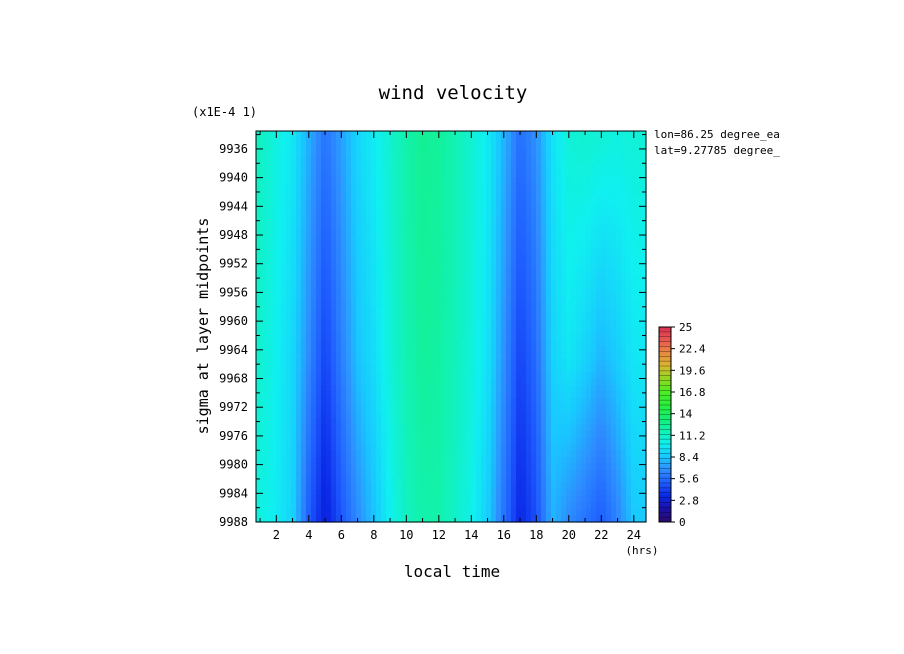 The image size is (904, 654). I want to click on chart-title: wind velocity, so click(453, 93).